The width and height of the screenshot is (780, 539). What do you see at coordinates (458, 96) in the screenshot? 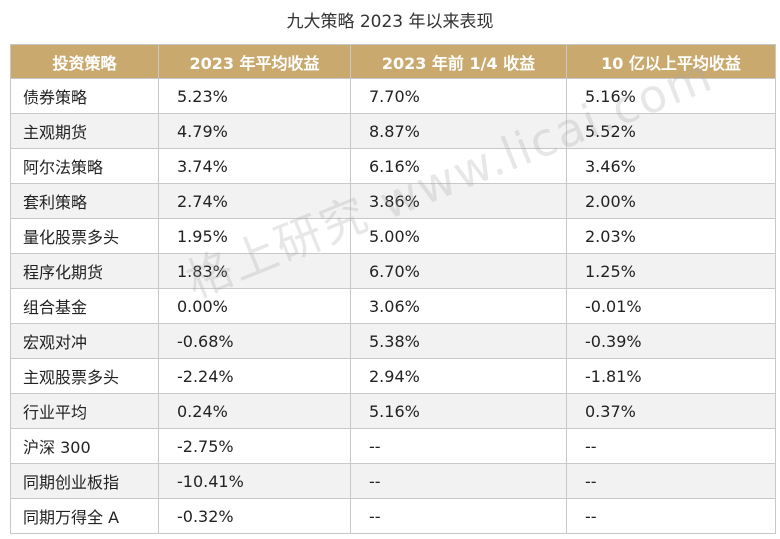
I see `value-cell: 7.70%` at bounding box center [458, 96].